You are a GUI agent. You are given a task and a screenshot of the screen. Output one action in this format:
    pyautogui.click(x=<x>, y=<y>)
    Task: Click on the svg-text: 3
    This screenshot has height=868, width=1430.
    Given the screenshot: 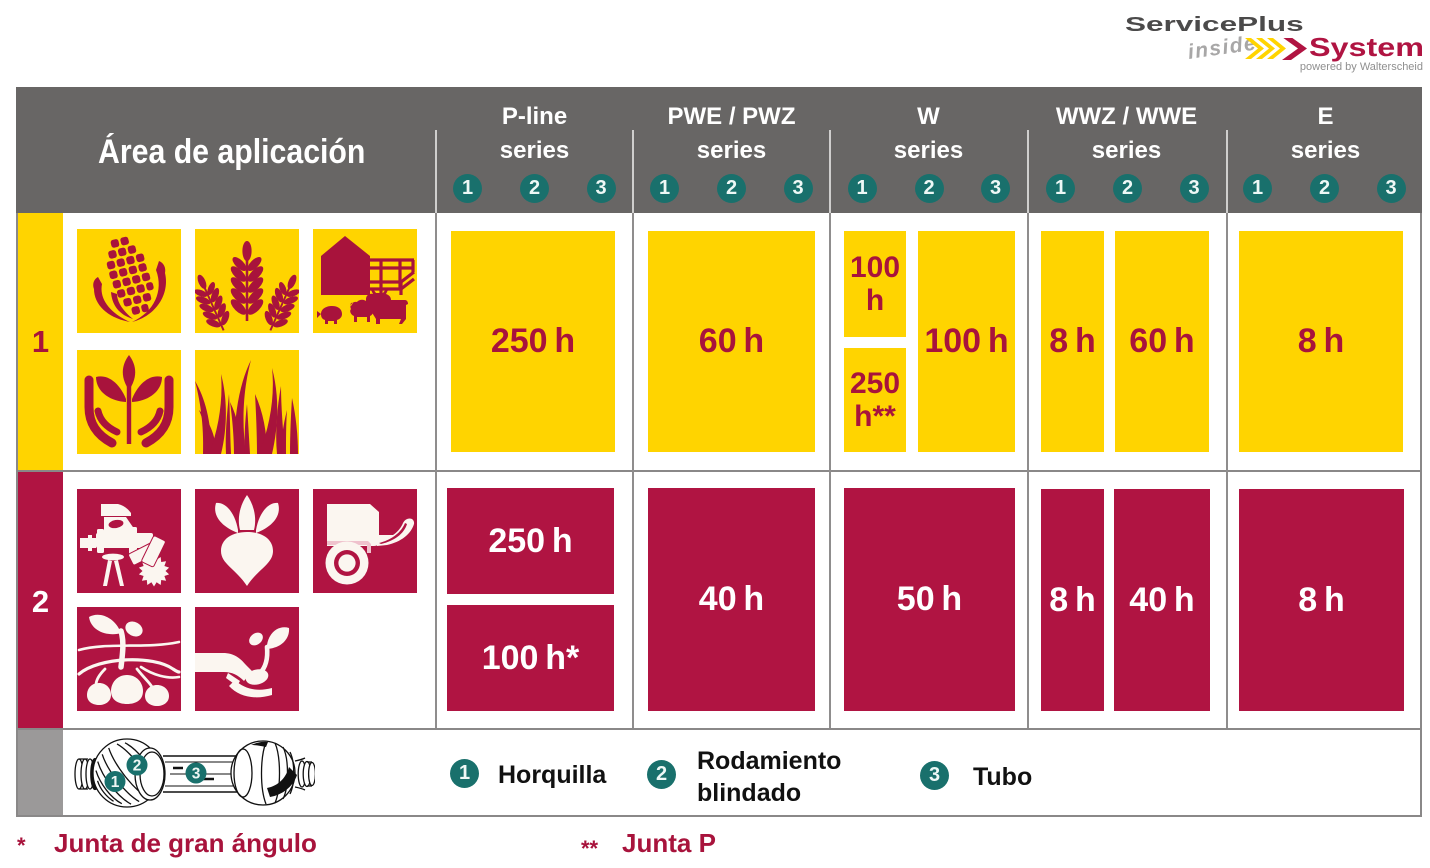 What is the action you would take?
    pyautogui.click(x=196, y=774)
    